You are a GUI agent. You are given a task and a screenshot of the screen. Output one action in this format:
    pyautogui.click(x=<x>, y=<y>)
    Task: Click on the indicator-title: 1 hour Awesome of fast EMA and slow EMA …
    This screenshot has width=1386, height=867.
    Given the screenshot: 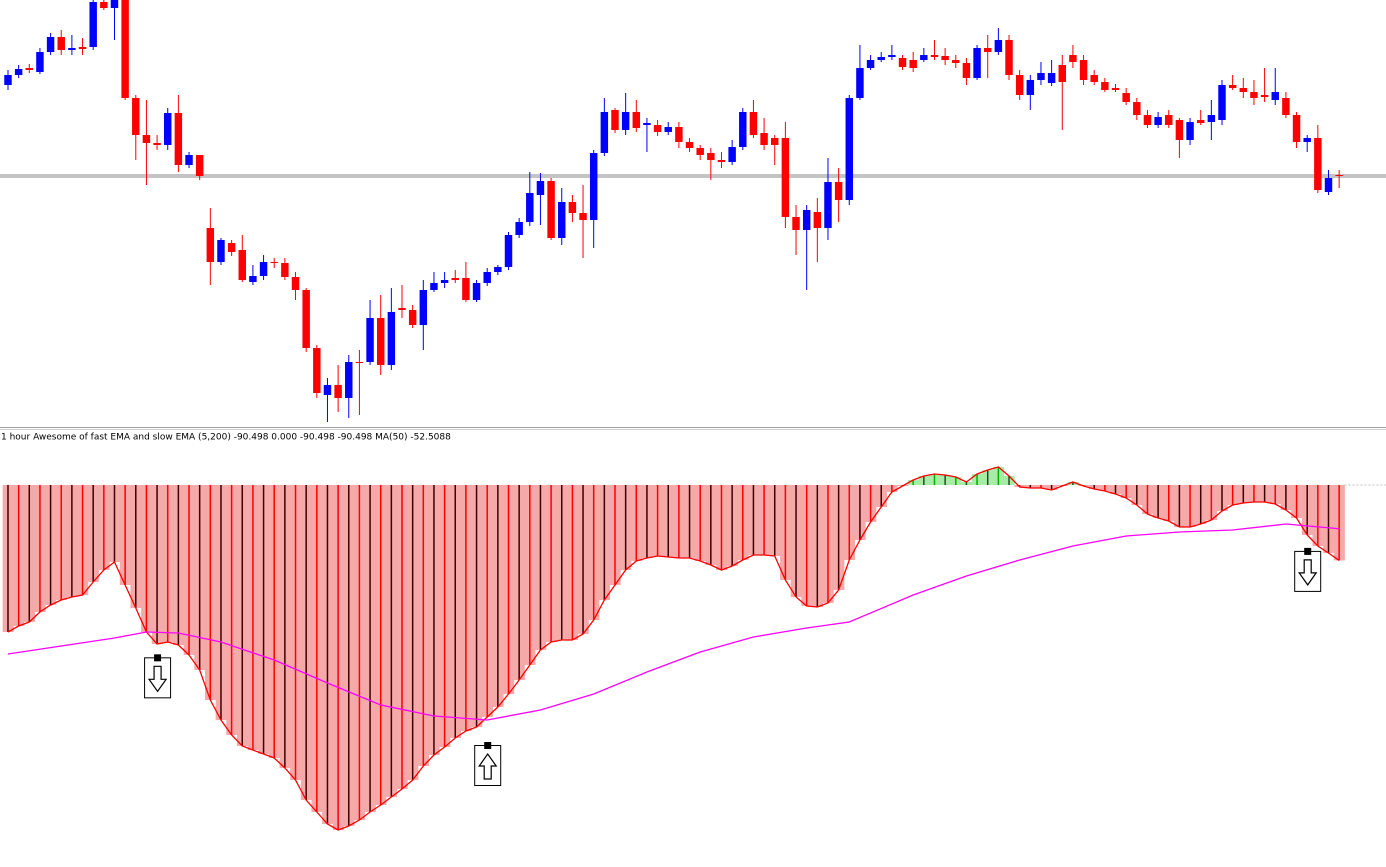 What is the action you would take?
    pyautogui.click(x=226, y=438)
    